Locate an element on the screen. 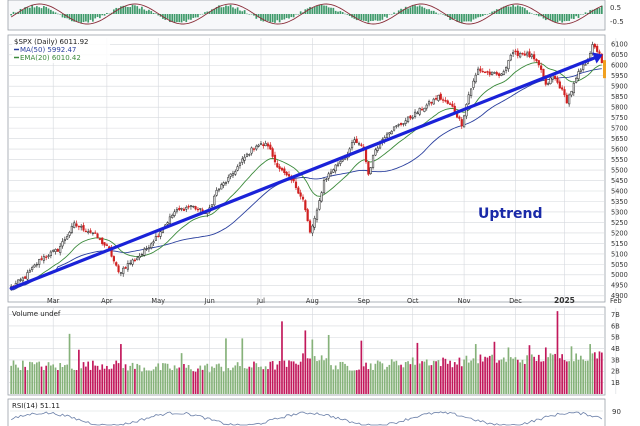 This screenshot has height=426, width=640. macd-tick-label: -0.5 is located at coordinates (617, 22).